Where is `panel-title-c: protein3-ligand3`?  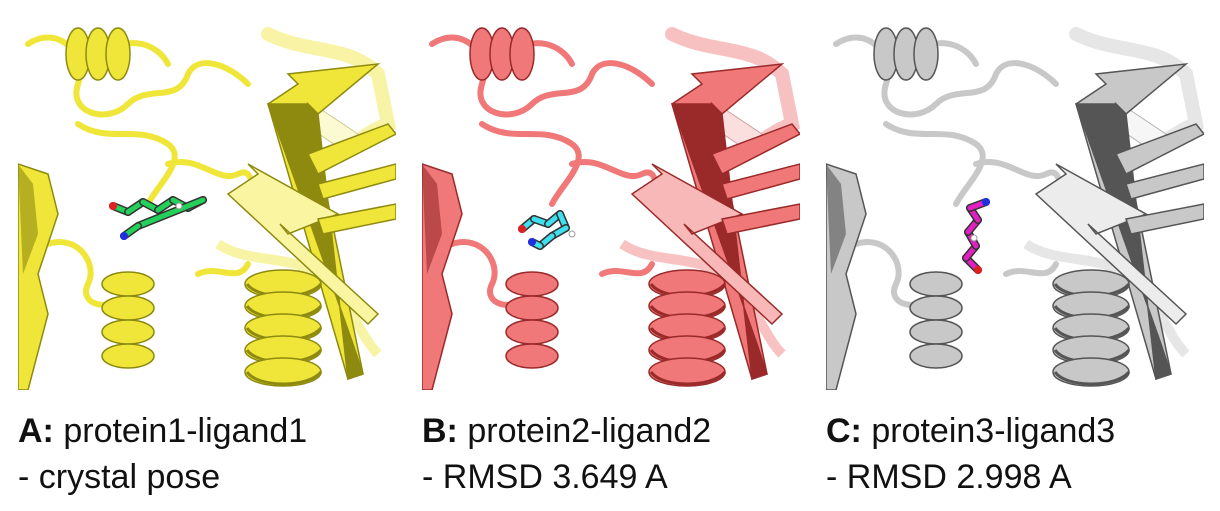
panel-title-c: protein3-ligand3 is located at coordinates (993, 431).